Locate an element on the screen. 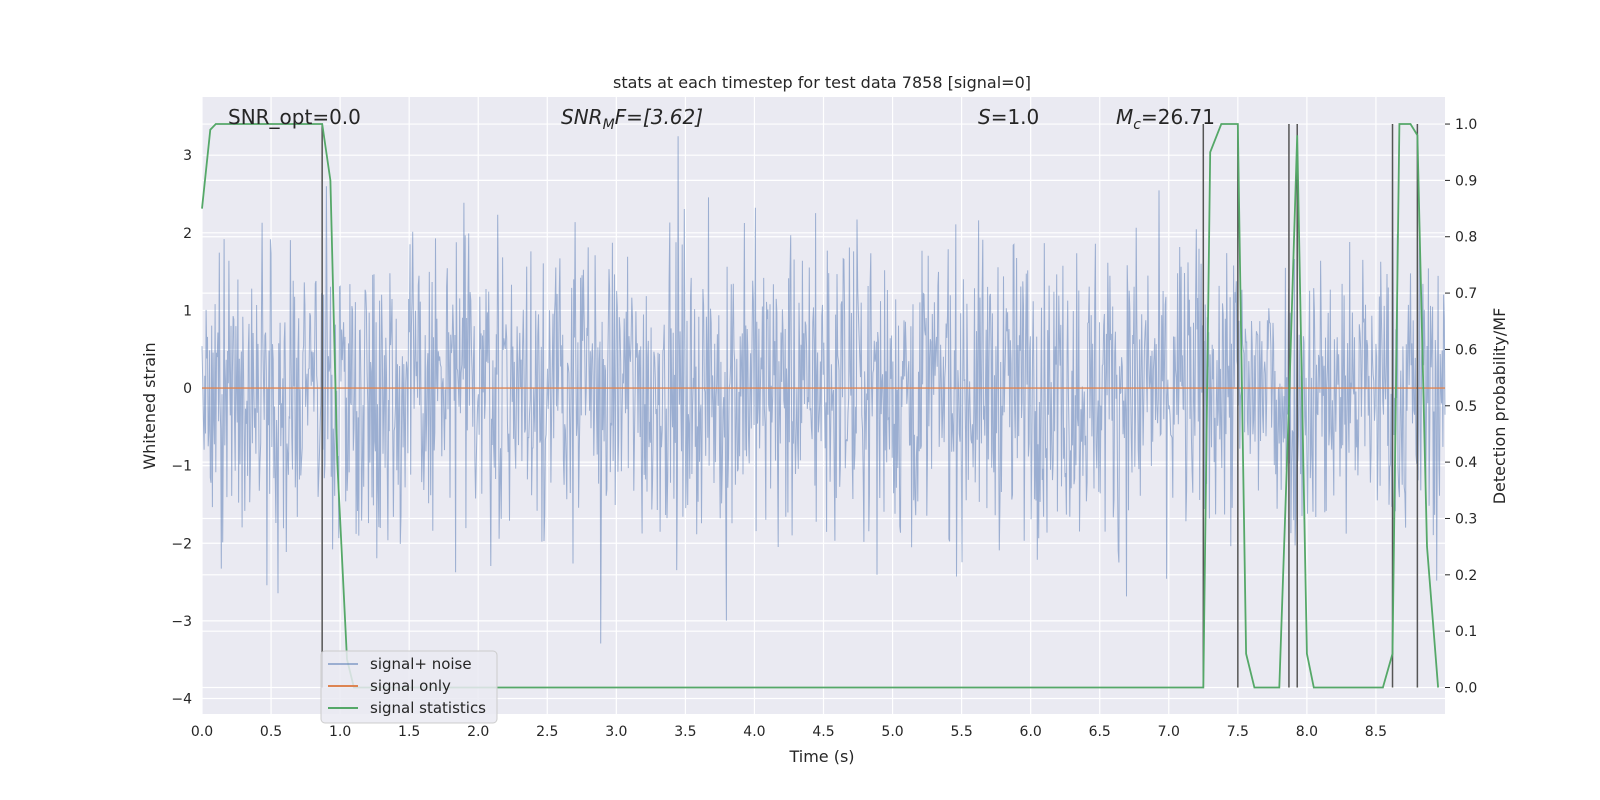  mc-subscript: c is located at coordinates (1137, 125).